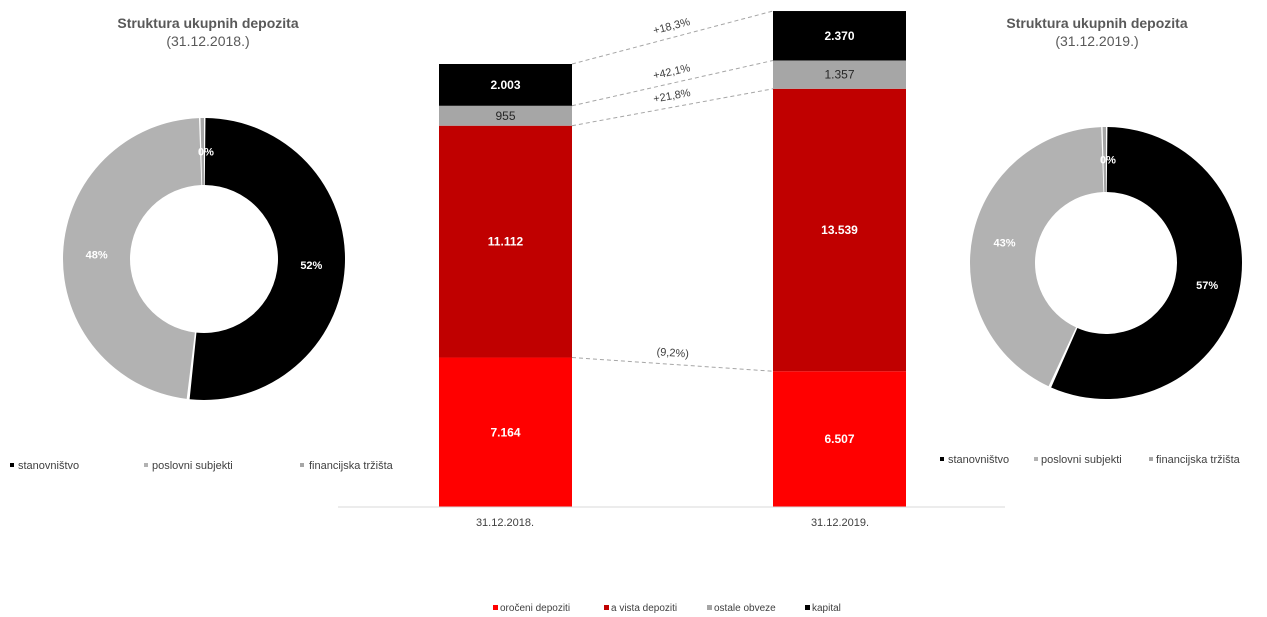  Describe the element at coordinates (311, 266) in the screenshot. I see `slice-data-label: 52%` at that location.